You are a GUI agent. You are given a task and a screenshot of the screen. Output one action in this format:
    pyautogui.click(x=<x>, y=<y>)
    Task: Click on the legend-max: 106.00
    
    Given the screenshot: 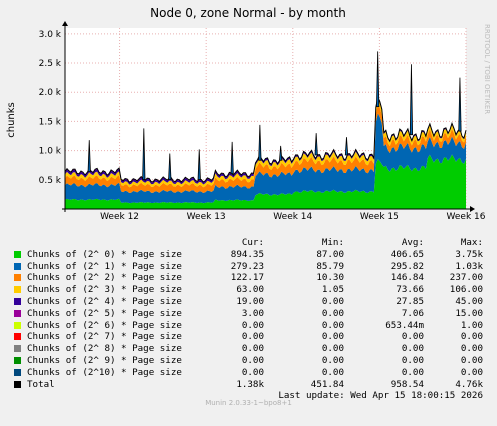 What is the action you would take?
    pyautogui.click(x=466, y=290)
    